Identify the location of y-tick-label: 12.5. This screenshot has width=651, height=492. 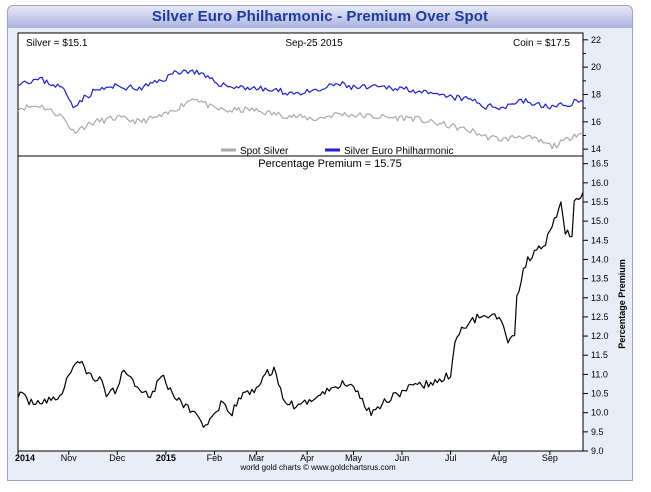
(600, 317).